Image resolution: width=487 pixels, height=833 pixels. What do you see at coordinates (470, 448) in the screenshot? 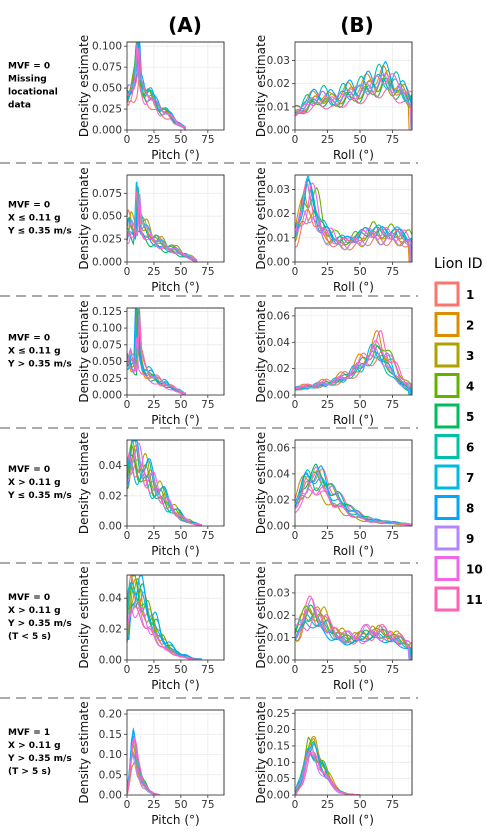
I see `legend-label: 6` at bounding box center [470, 448].